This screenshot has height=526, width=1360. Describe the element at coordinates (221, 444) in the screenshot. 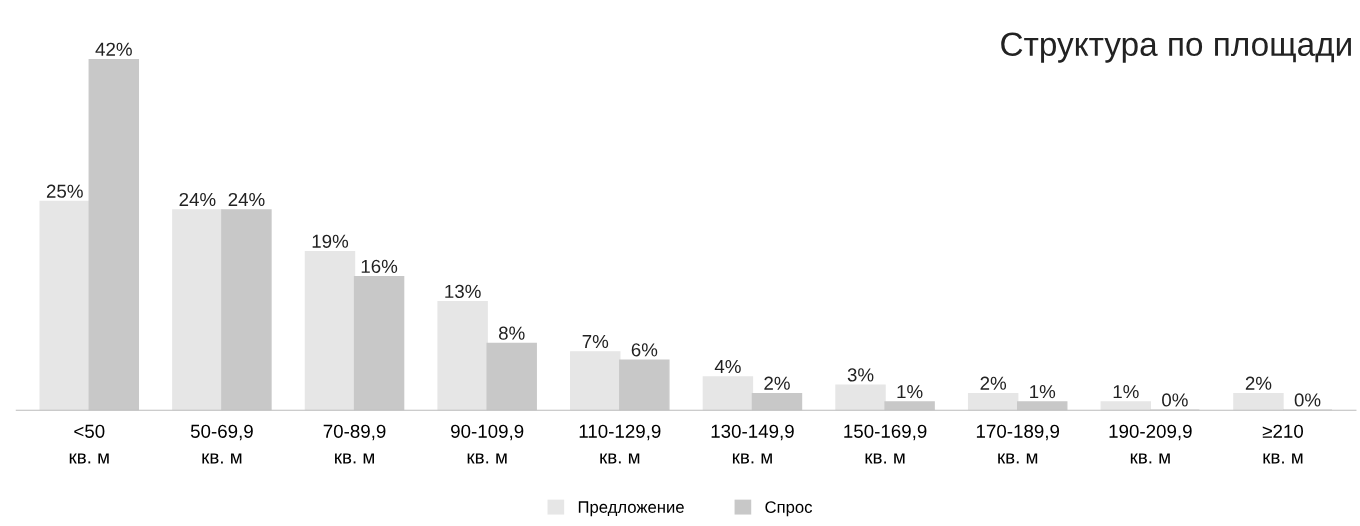

I see `x-tick-label: 50-69,9 кв. м` at that location.